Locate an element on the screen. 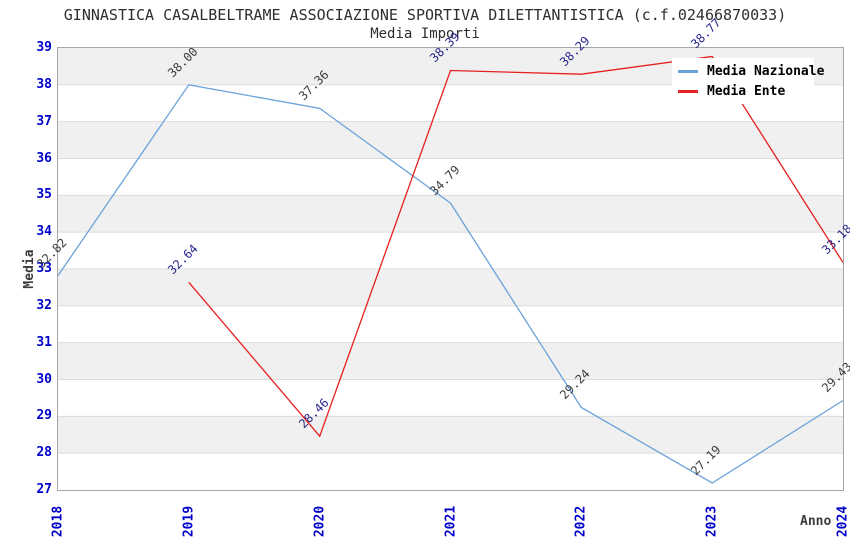  x-tick-label: 2020 is located at coordinates (320, 521).